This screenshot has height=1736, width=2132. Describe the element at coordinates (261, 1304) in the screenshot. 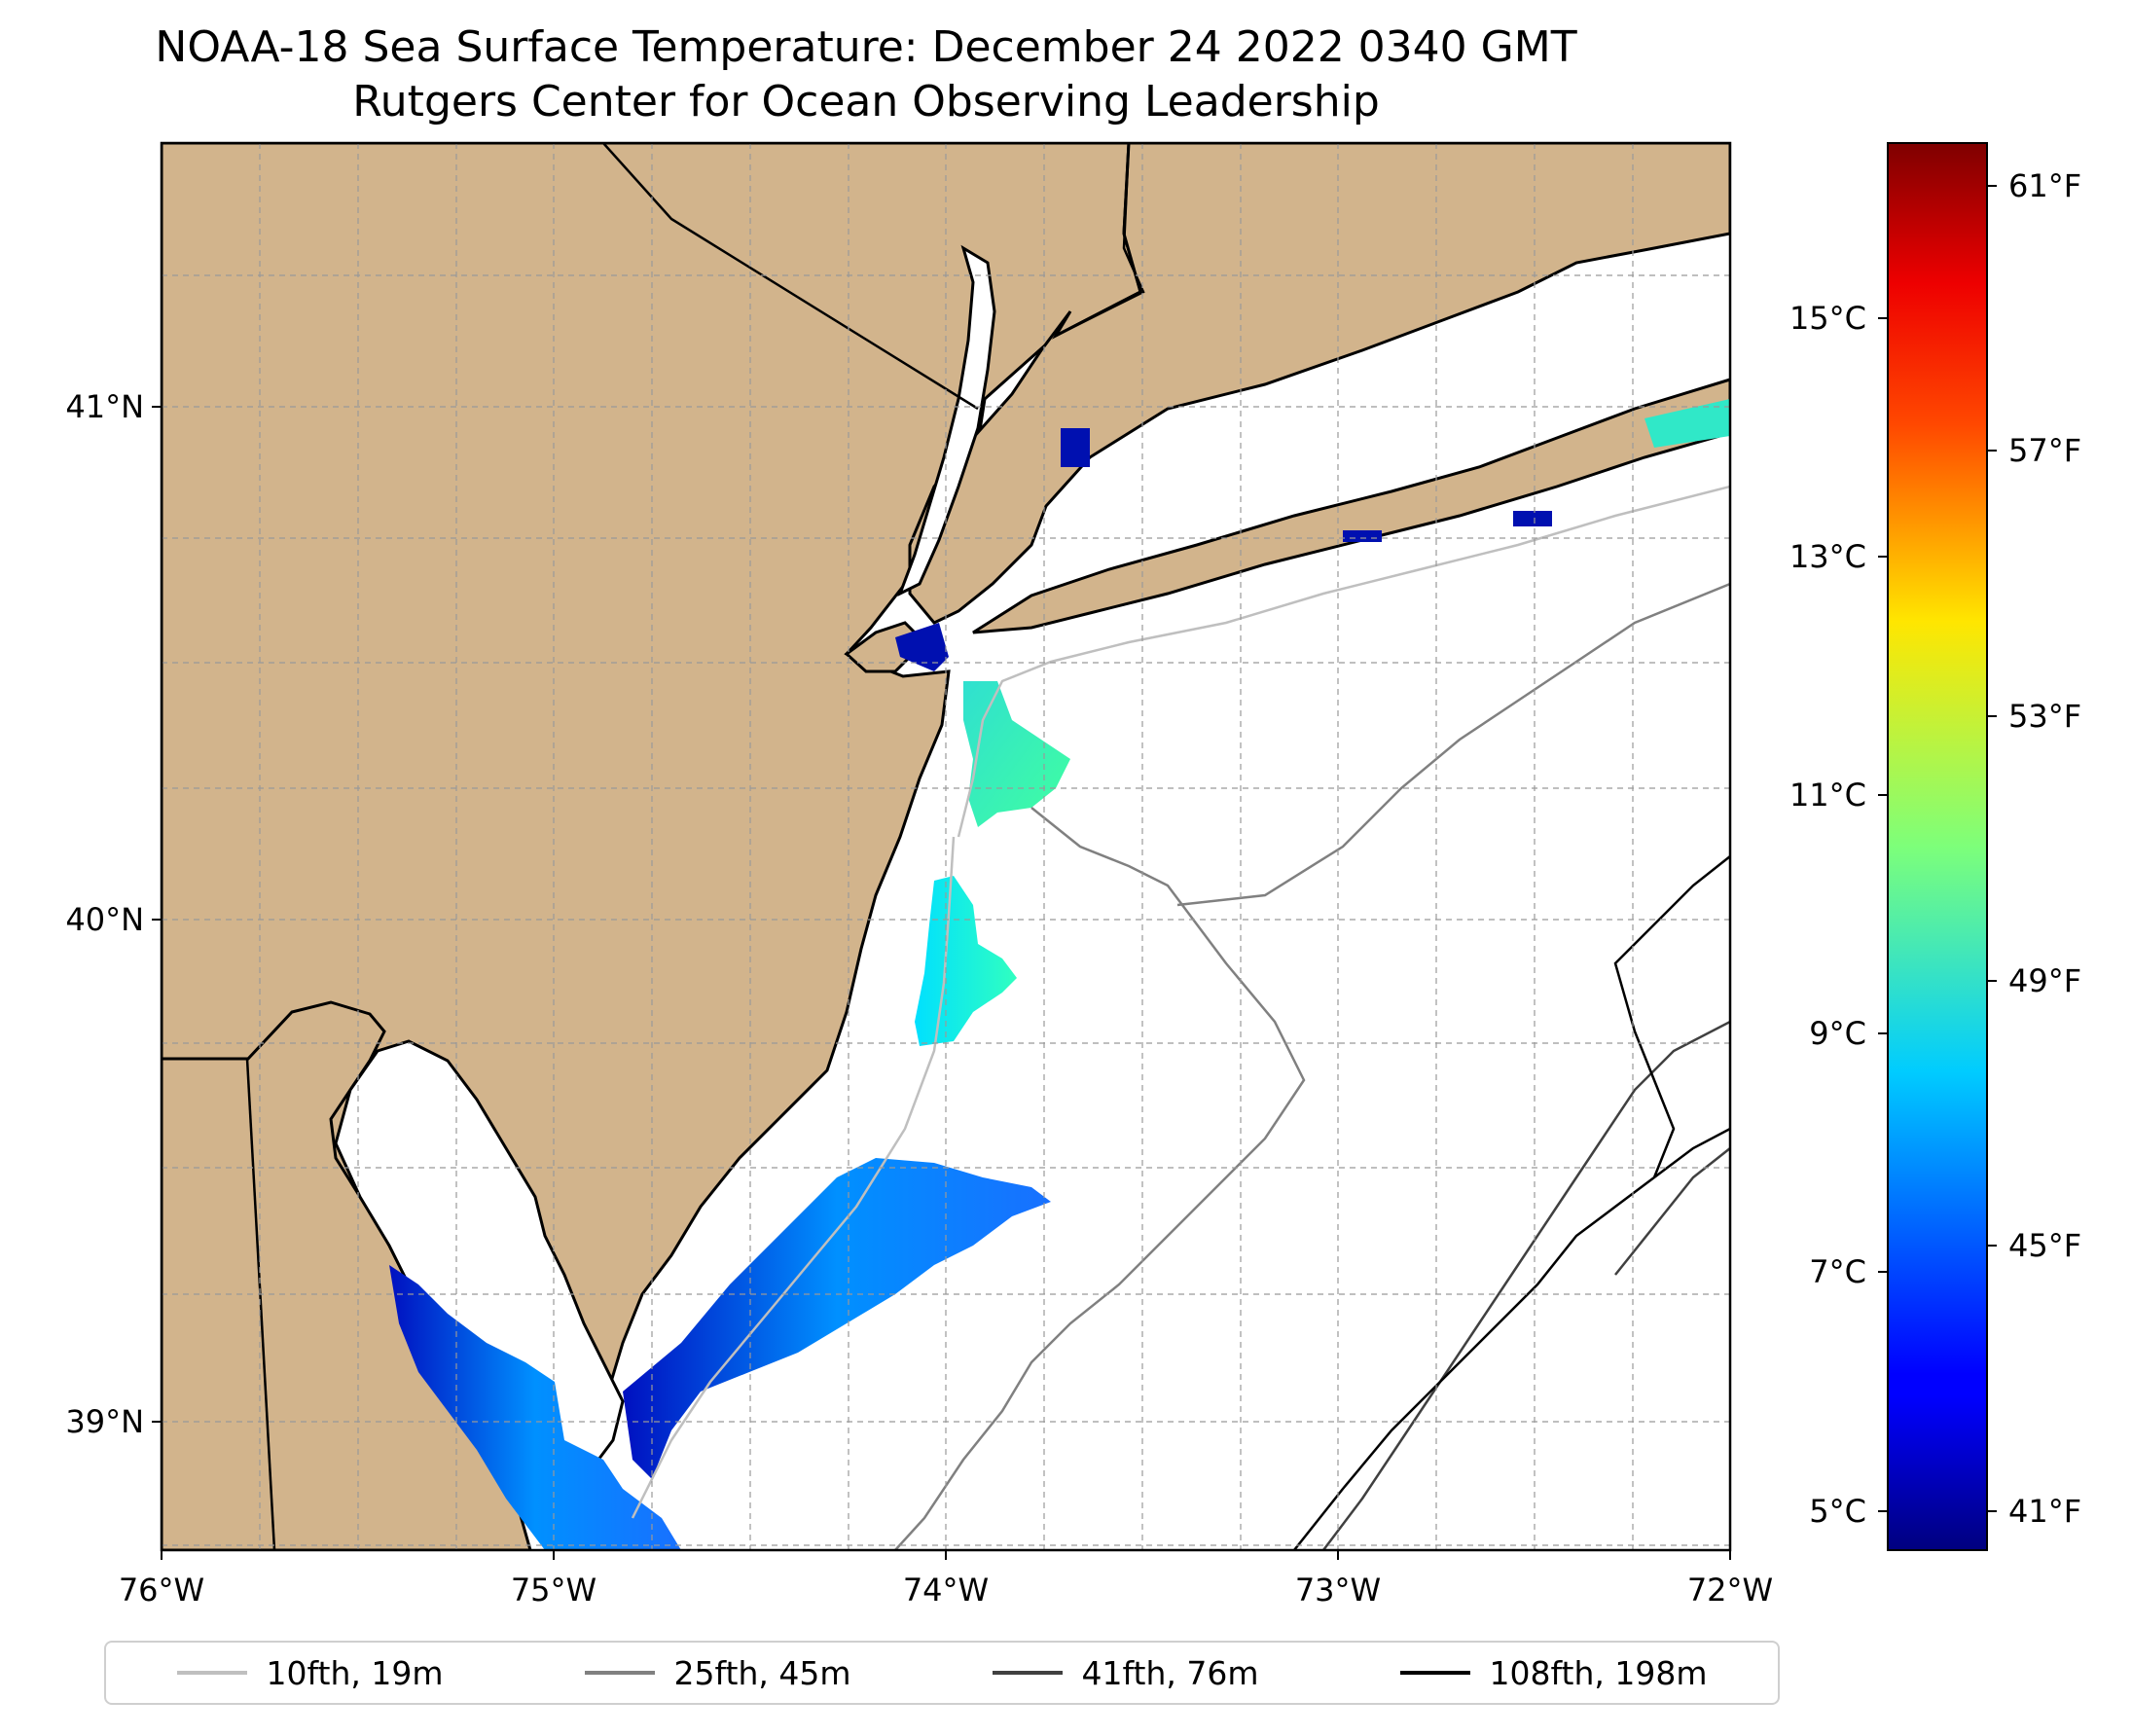

I see `border-de-md` at that location.